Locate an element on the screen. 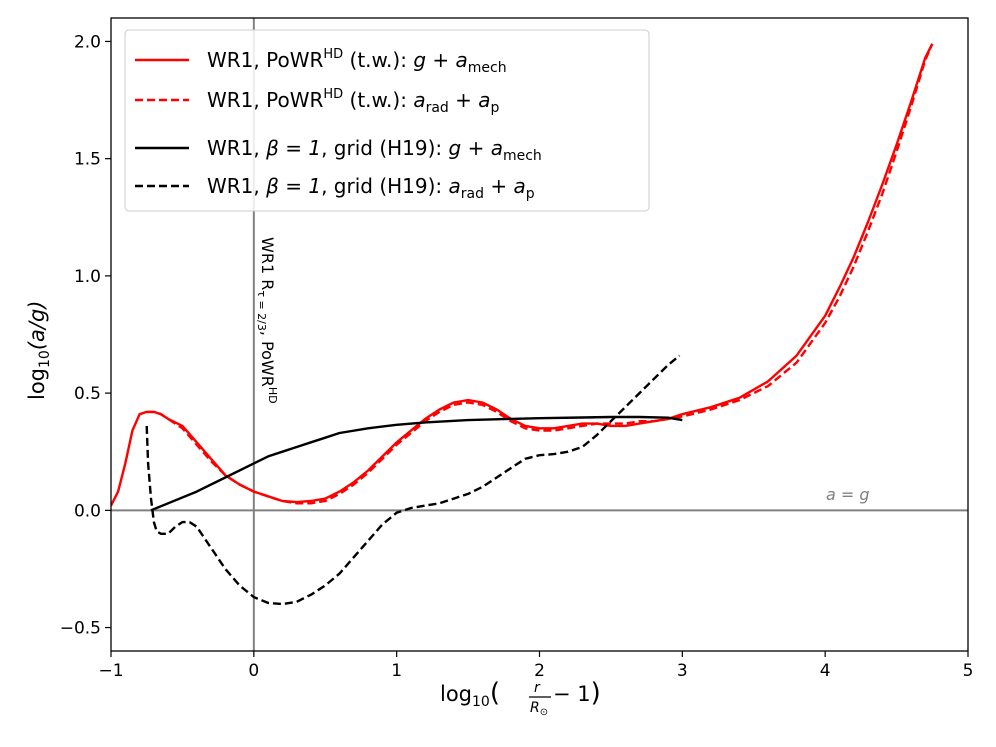 Image resolution: width=996 pixels, height=747 pixels. y-tick-label: 1.0 is located at coordinates (87, 277).